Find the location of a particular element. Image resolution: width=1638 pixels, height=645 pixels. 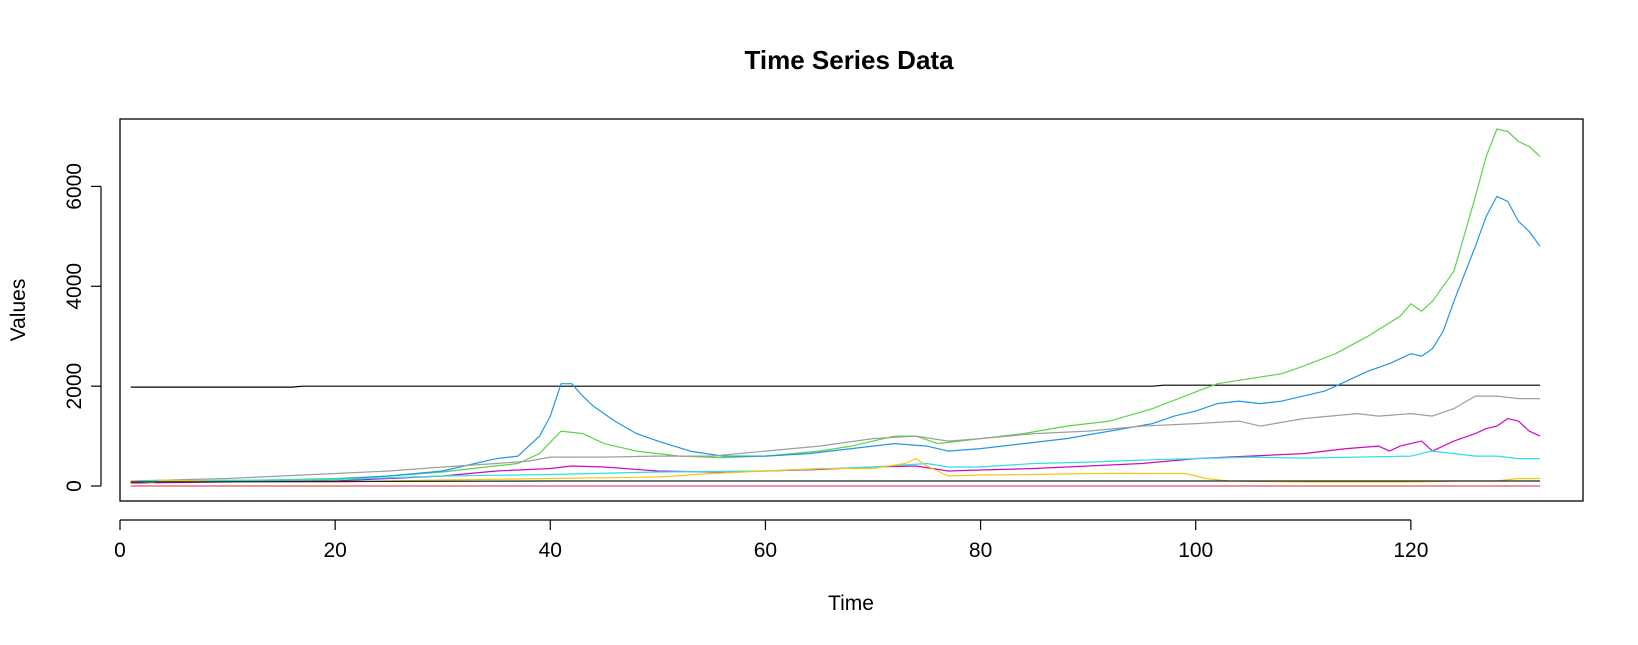

x-tick-label: 60 is located at coordinates (765, 550).